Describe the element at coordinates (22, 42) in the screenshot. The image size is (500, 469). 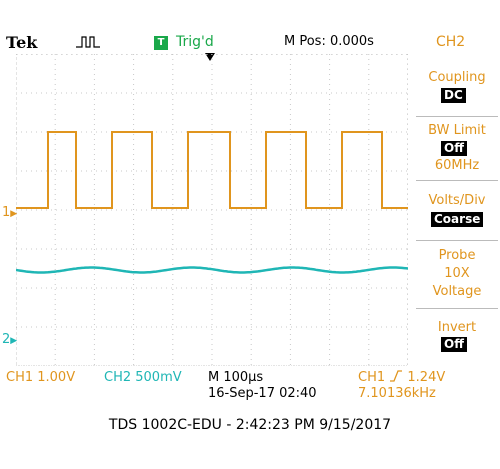
I see `brand-logo: Tek` at that location.